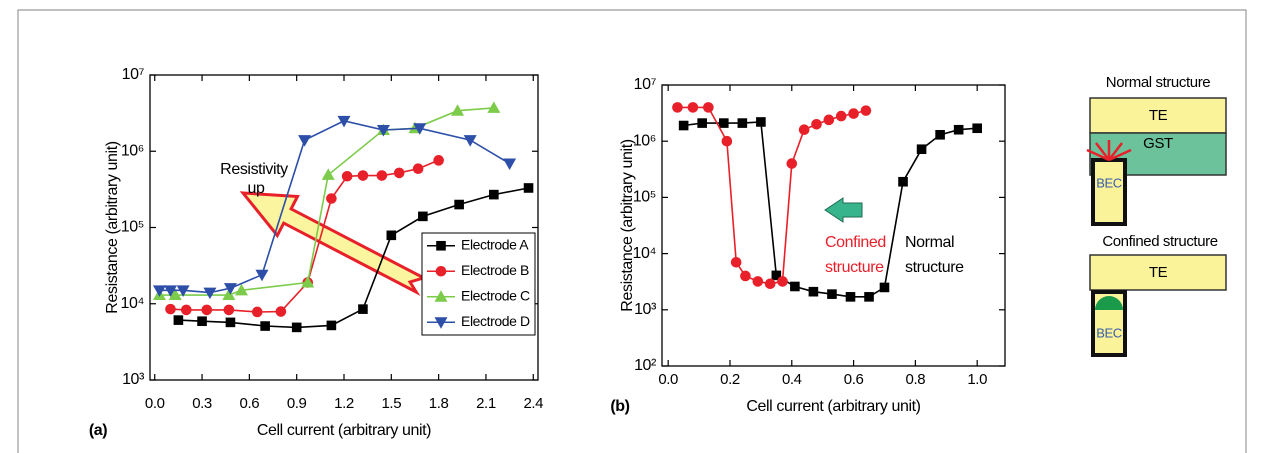 This screenshot has height=453, width=1266. What do you see at coordinates (256, 179) in the screenshot?
I see `annotation: Resistivity up` at bounding box center [256, 179].